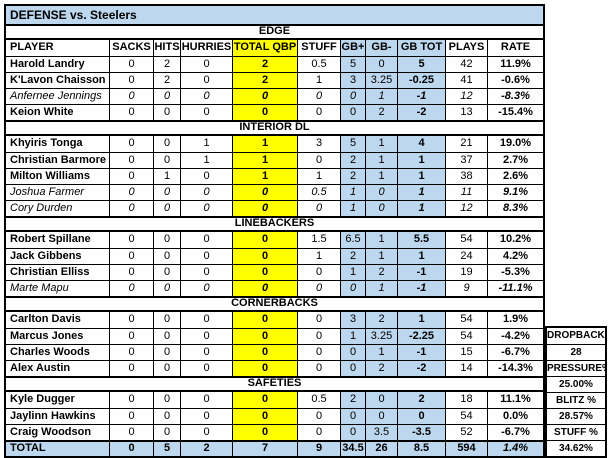 The image size is (608, 458). I want to click on stat-cell: 8.3%, so click(515, 208).